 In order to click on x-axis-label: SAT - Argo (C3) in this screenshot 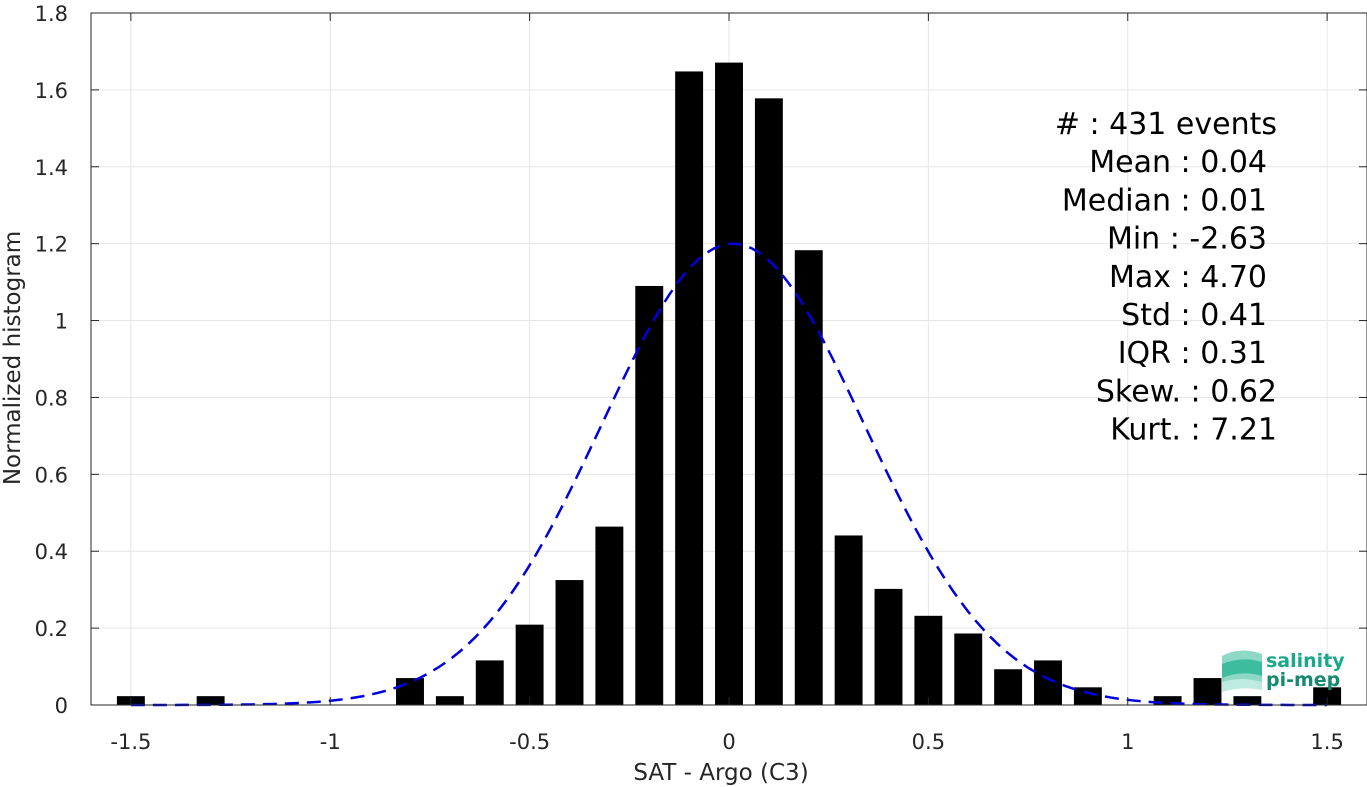, I will do `click(720, 773)`.